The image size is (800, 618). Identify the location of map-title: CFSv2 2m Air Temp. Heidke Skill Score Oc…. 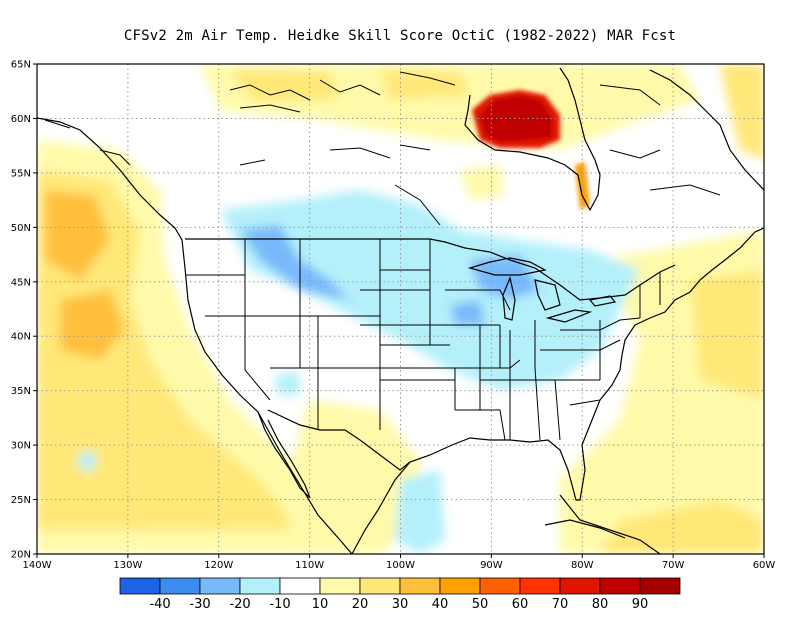
(400, 36).